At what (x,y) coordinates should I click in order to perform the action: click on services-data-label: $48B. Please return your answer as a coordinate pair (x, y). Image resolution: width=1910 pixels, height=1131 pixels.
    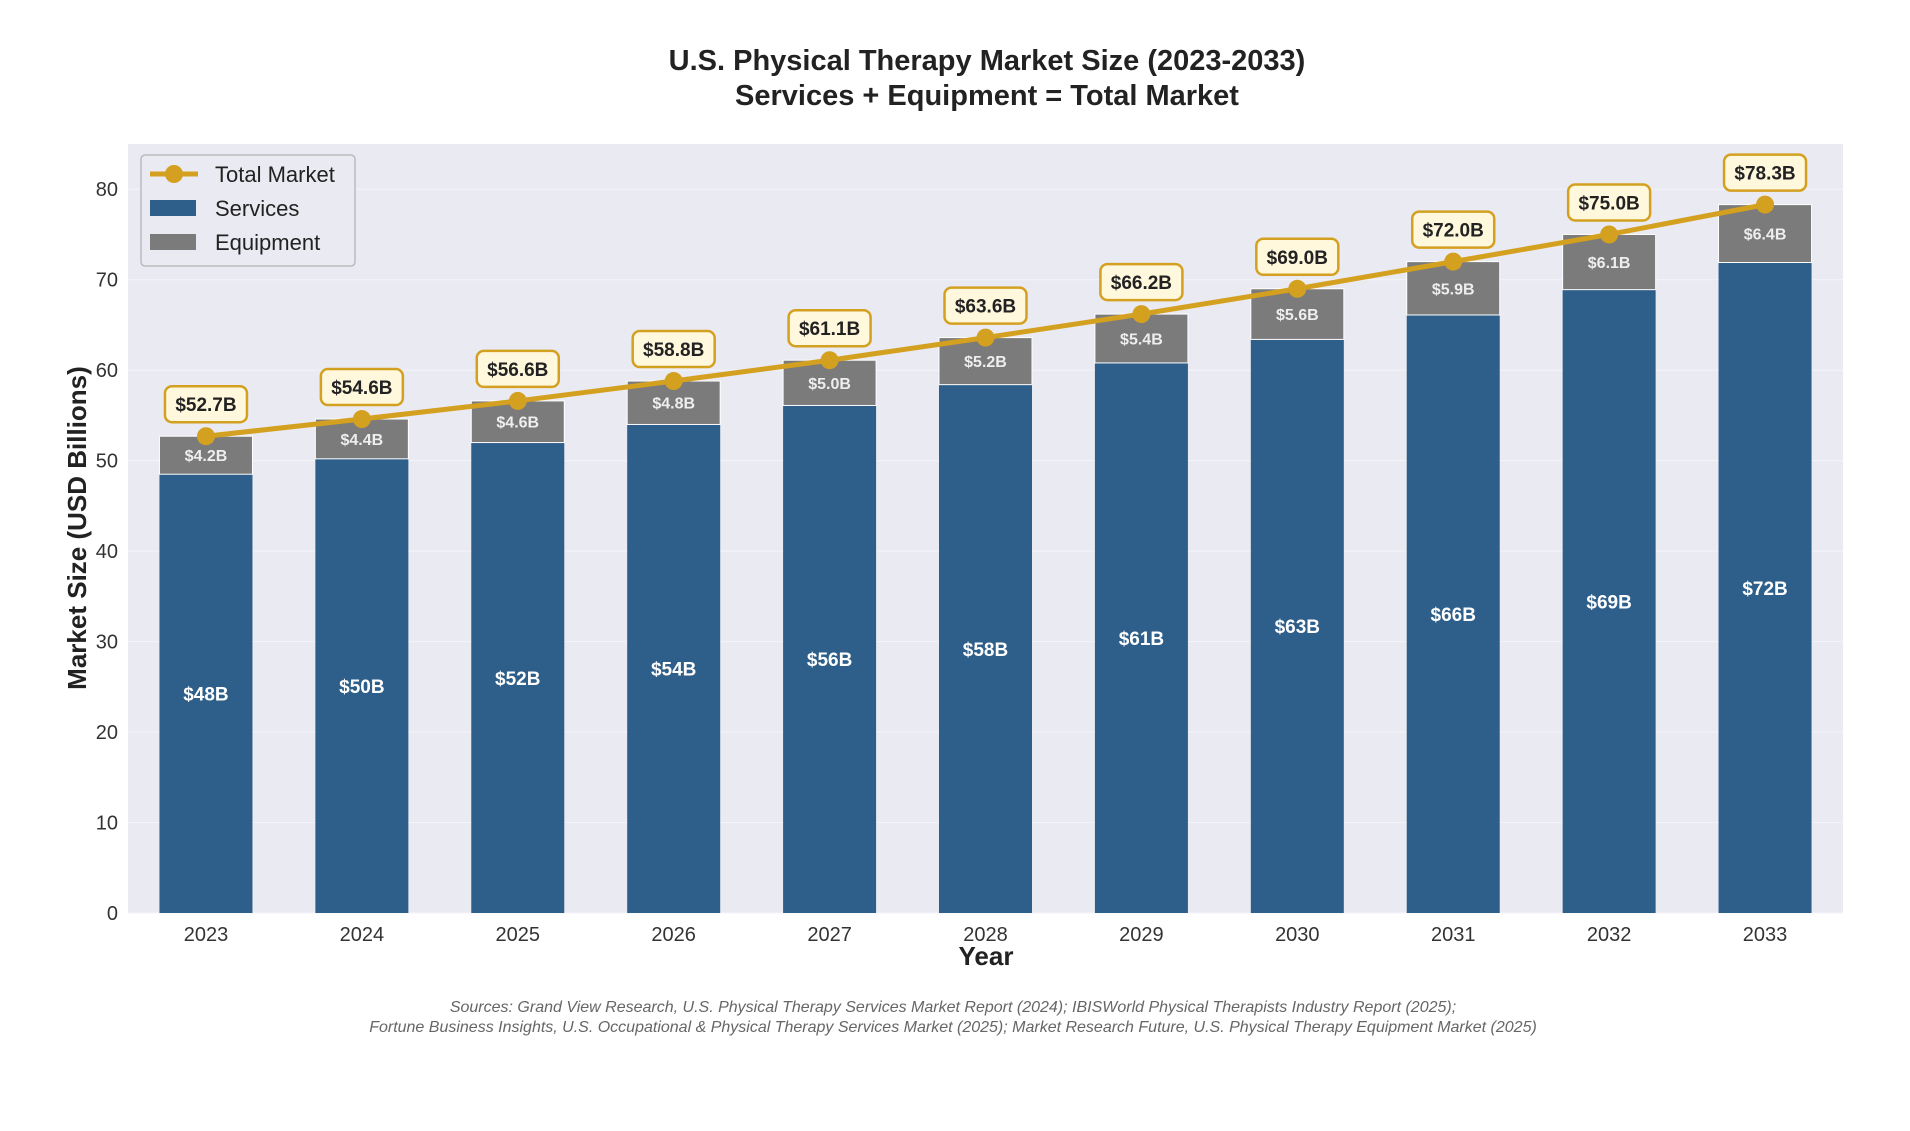
    Looking at the image, I should click on (205, 695).